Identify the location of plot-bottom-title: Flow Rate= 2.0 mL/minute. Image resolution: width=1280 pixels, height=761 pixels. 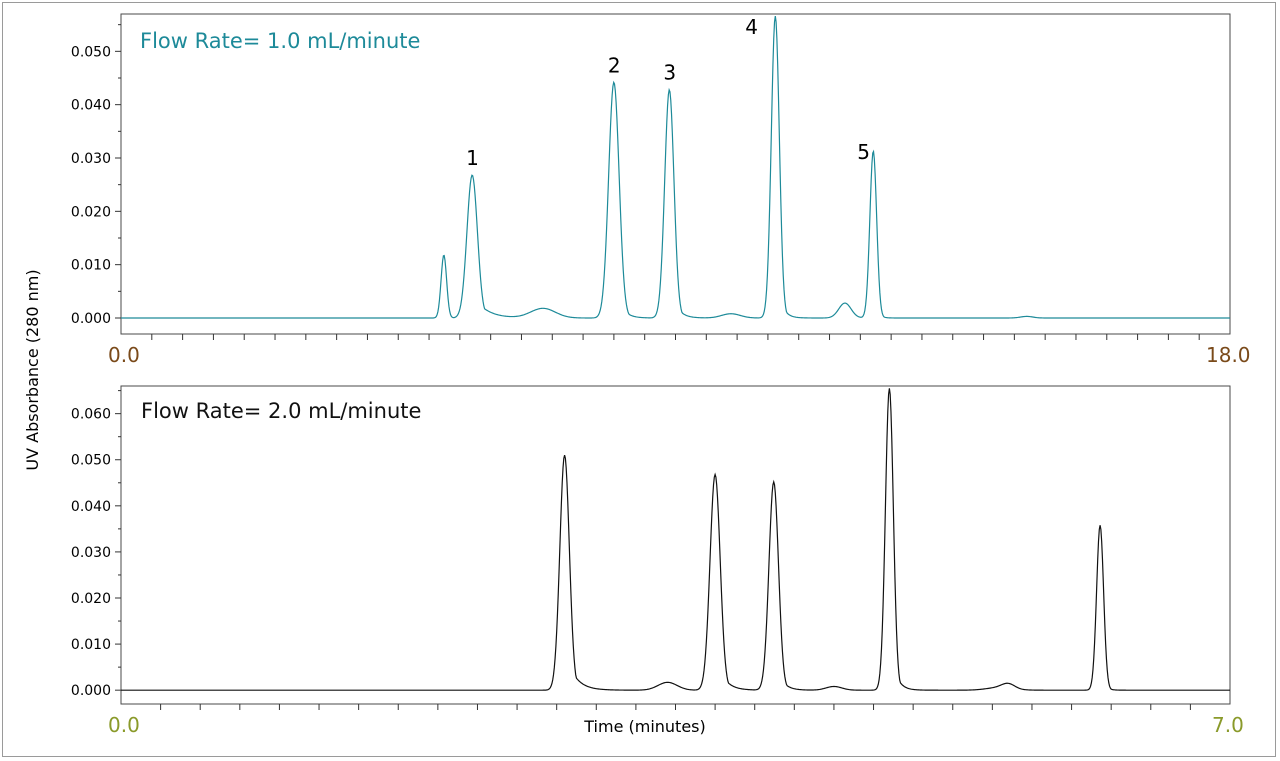
(281, 411).